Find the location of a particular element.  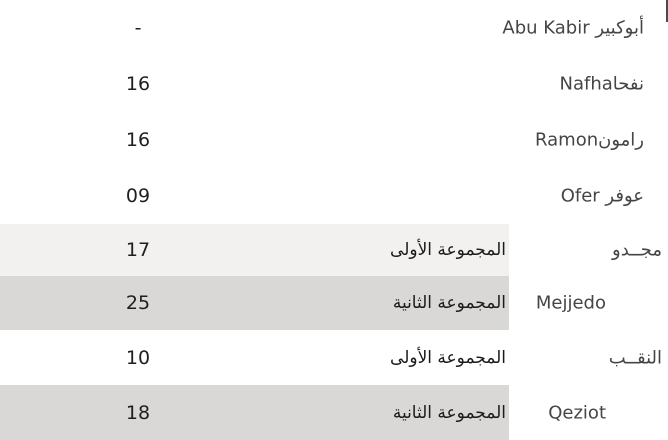

table-row: المجموعة الثانية 25 Mejjedo is located at coordinates (334, 303).